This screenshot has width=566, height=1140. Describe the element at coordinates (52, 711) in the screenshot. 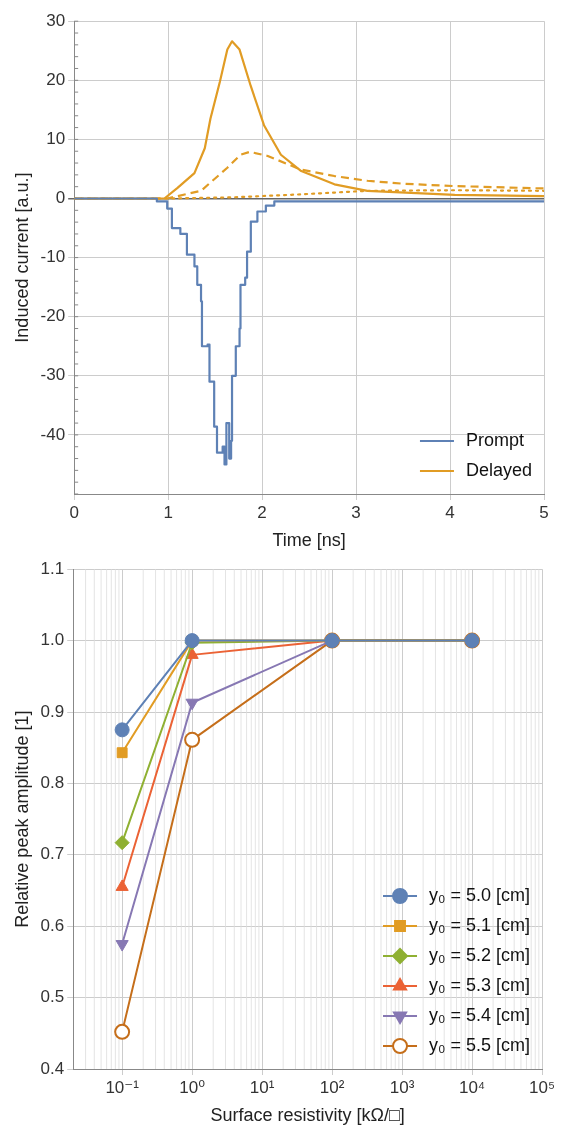

I see `y-tick-label: 0.9` at that location.